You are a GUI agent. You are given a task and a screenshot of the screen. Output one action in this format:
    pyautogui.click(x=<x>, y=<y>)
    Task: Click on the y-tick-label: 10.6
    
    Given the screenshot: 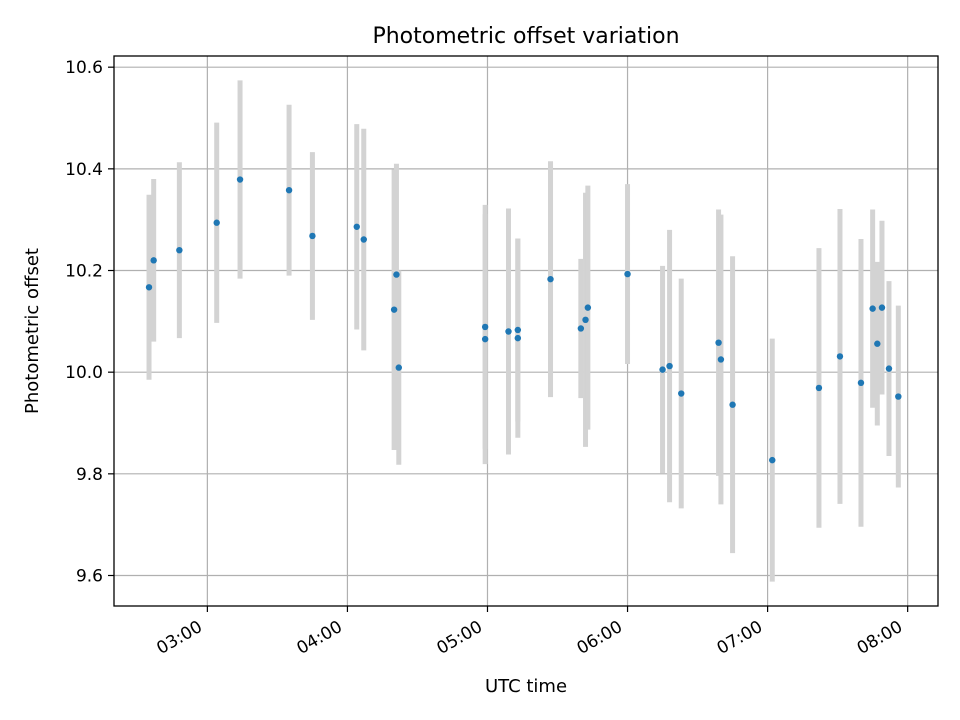 What is the action you would take?
    pyautogui.click(x=84, y=68)
    